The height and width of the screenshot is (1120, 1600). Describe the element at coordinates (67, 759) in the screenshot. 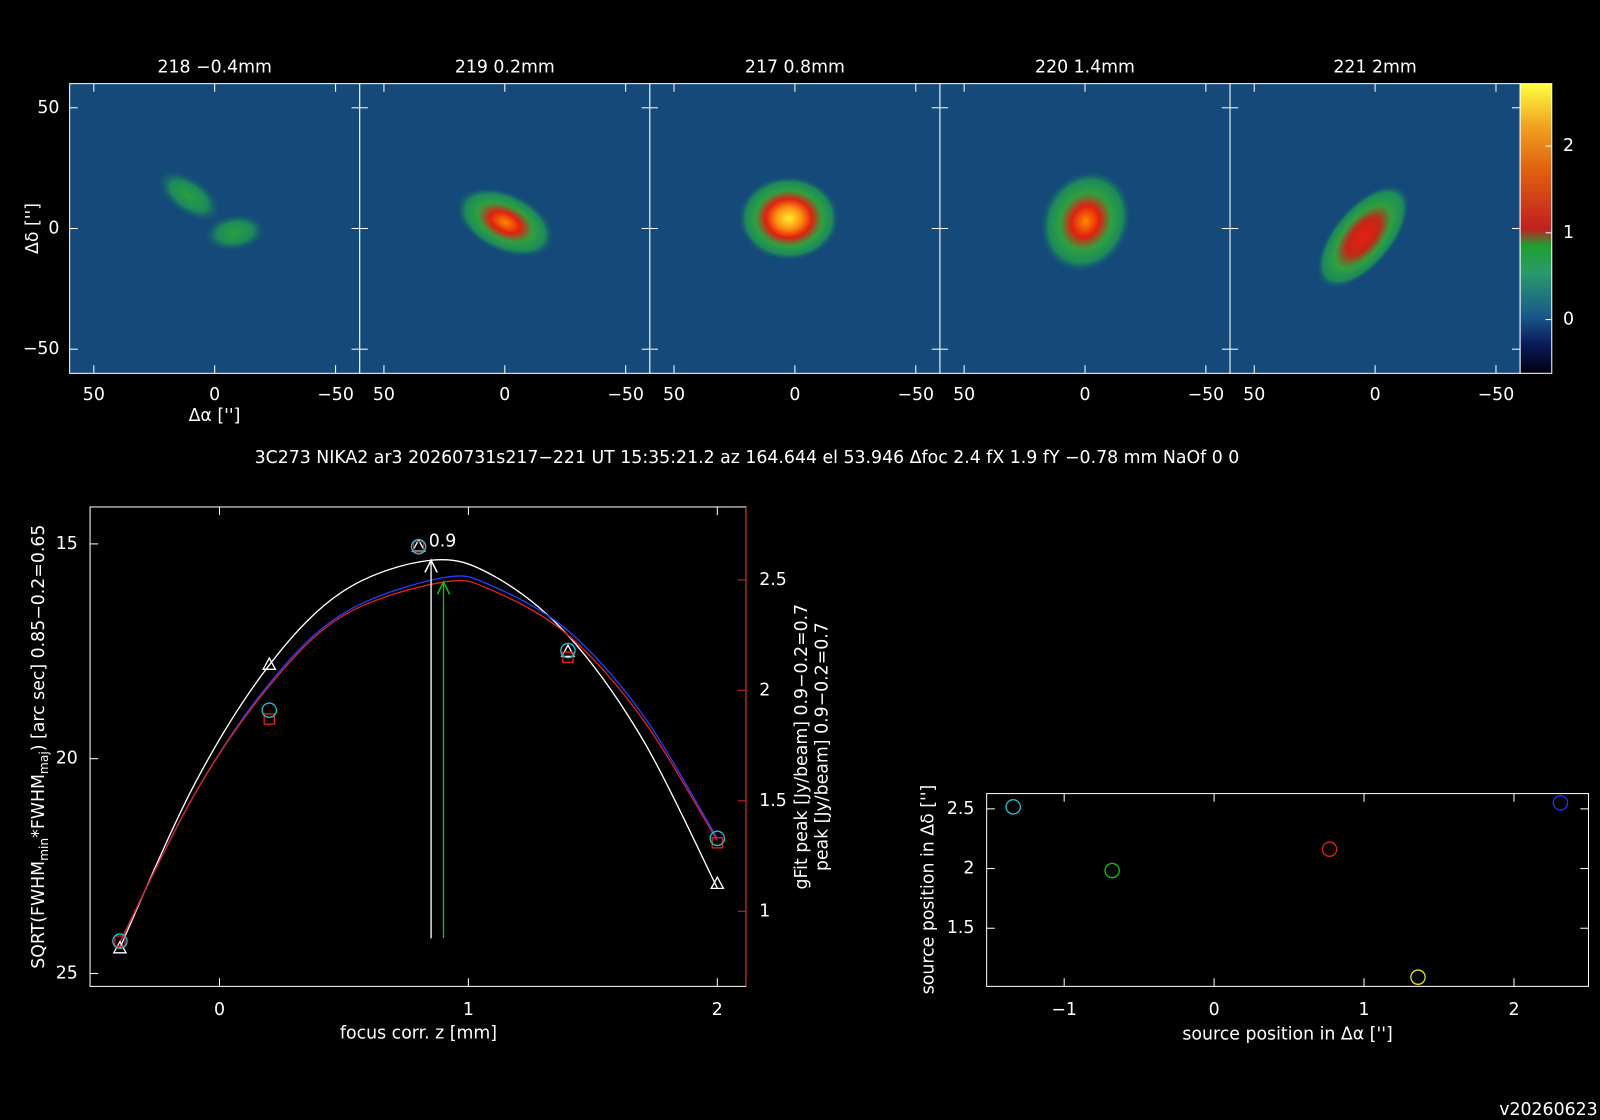

I see `y-tick-label: 20` at that location.